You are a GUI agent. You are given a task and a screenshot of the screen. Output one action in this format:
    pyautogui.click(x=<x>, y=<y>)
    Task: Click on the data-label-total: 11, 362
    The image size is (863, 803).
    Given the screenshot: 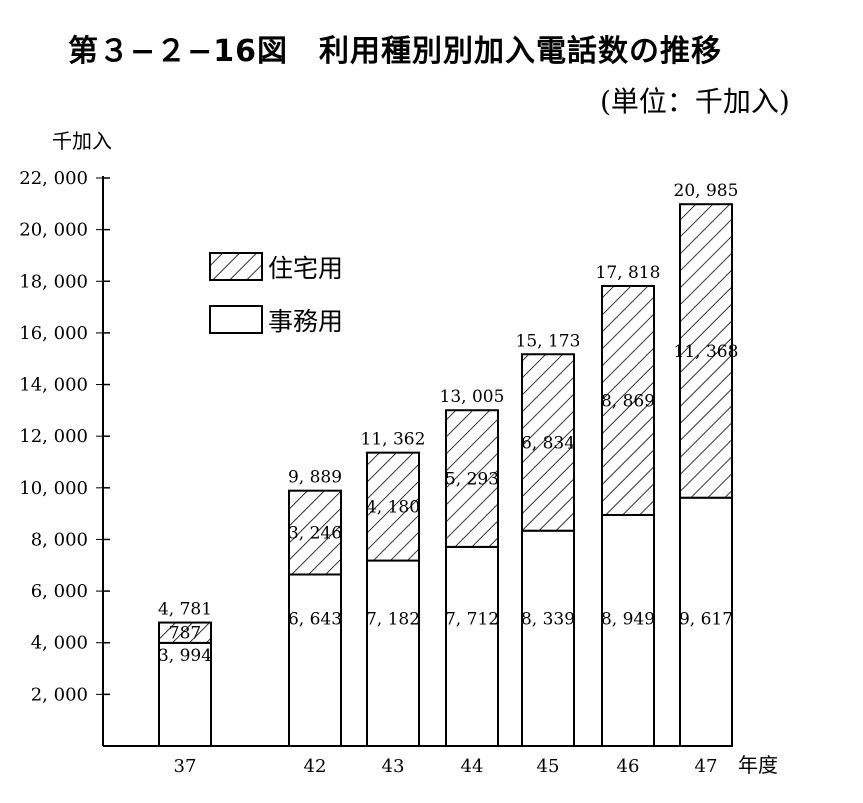 What is the action you would take?
    pyautogui.click(x=393, y=440)
    